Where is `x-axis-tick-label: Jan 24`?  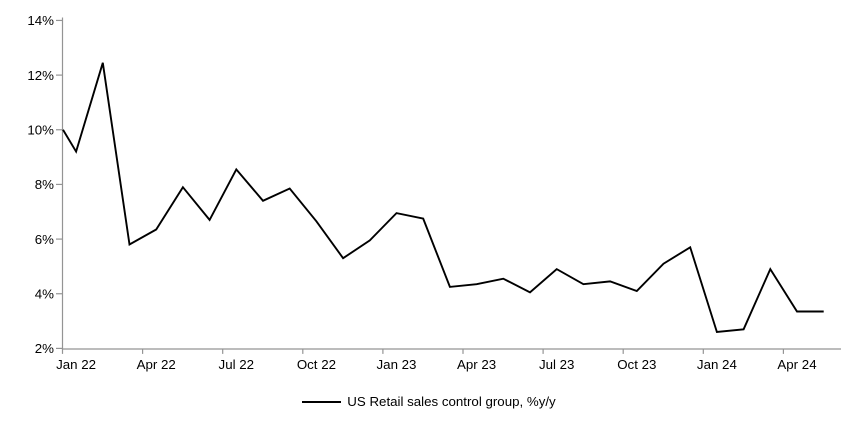 x-axis-tick-label: Jan 24 is located at coordinates (717, 364).